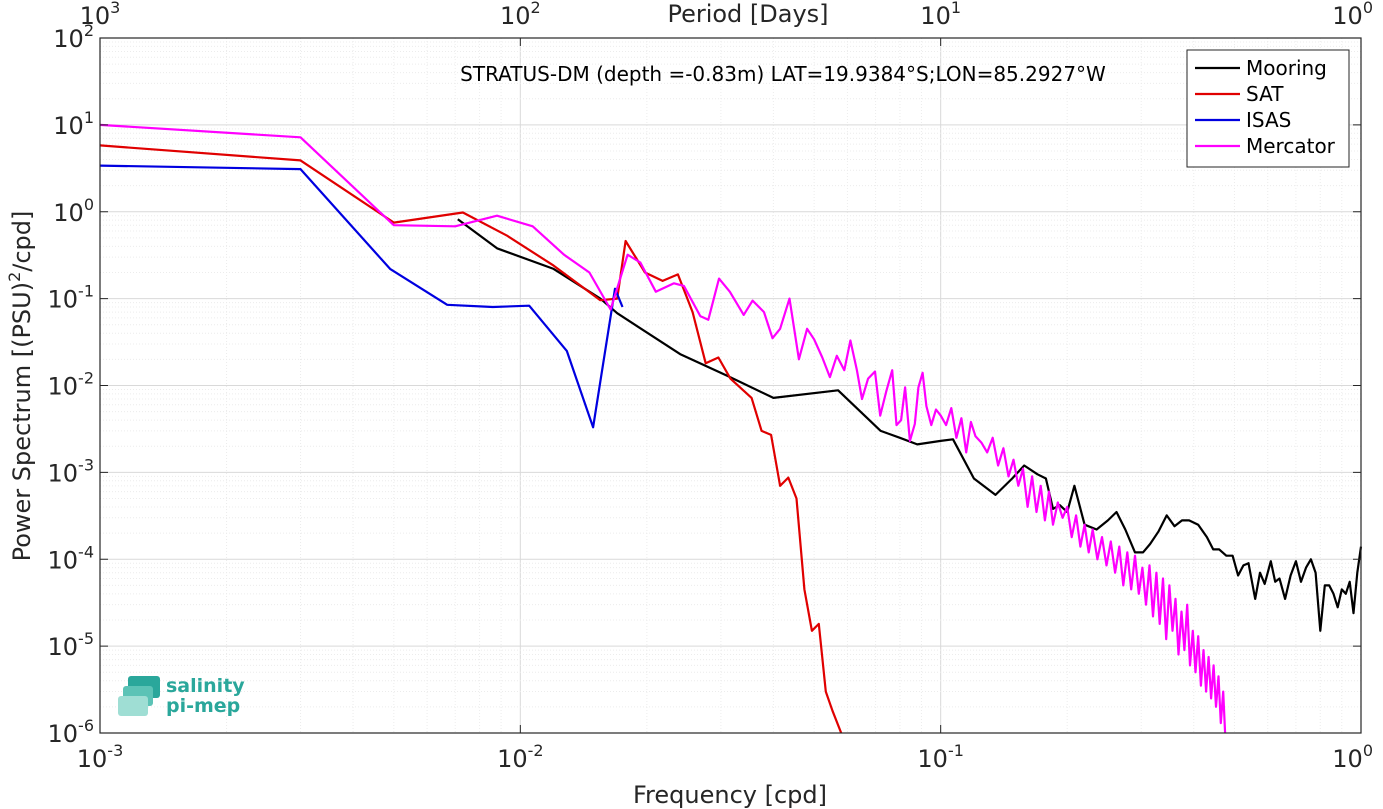  I want to click on top-x-axis-label: Period [Days], so click(747, 14).